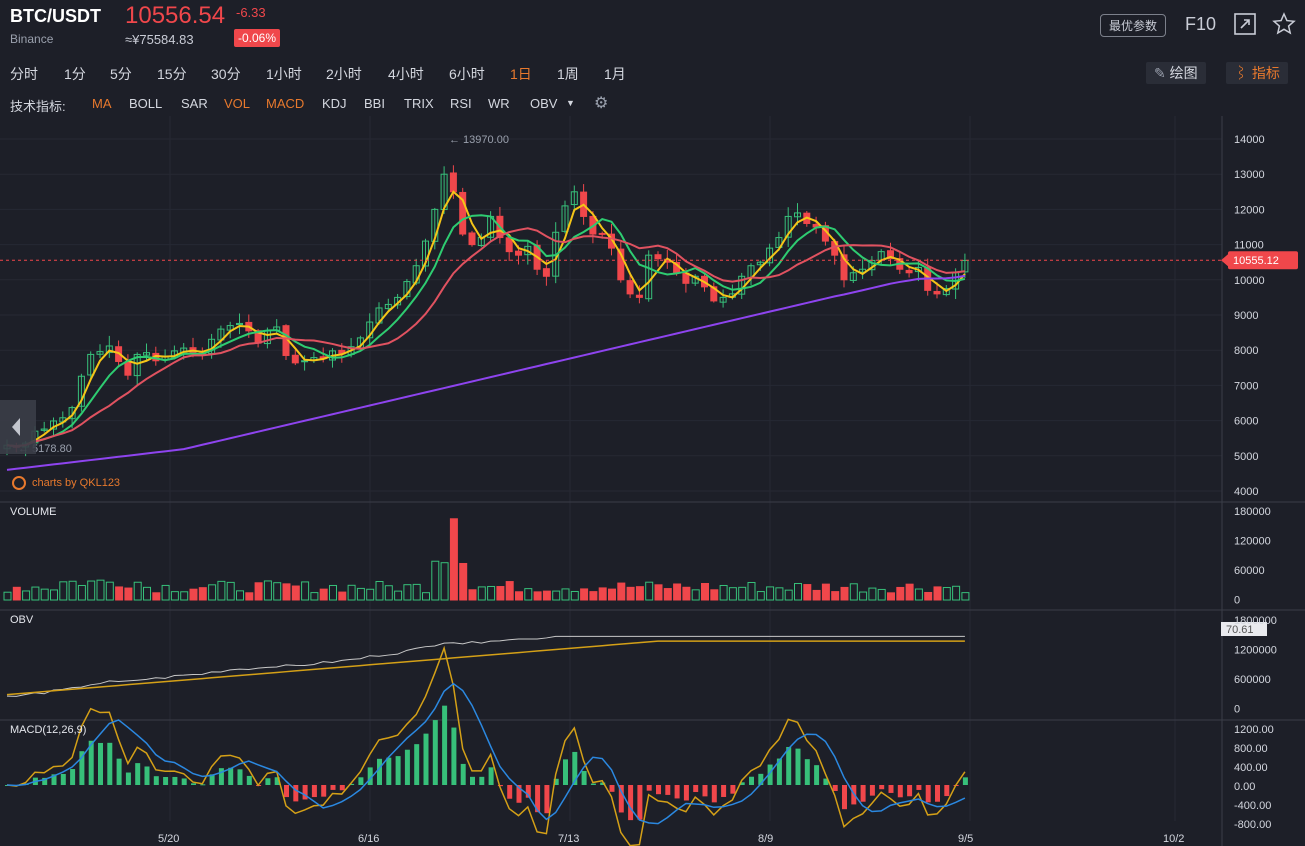 Image resolution: width=1305 pixels, height=846 pixels. I want to click on tf-30min: 30分, so click(226, 74).